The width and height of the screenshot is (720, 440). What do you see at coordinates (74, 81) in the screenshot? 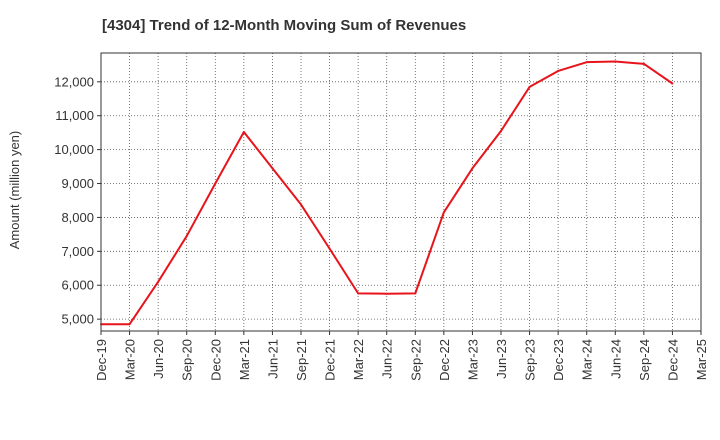
I see `y-tick-label: 12,000` at bounding box center [74, 81].